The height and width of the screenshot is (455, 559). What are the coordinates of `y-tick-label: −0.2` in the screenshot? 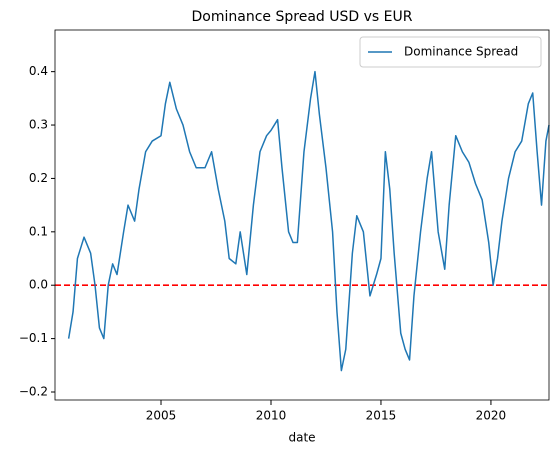 It's located at (33, 391).